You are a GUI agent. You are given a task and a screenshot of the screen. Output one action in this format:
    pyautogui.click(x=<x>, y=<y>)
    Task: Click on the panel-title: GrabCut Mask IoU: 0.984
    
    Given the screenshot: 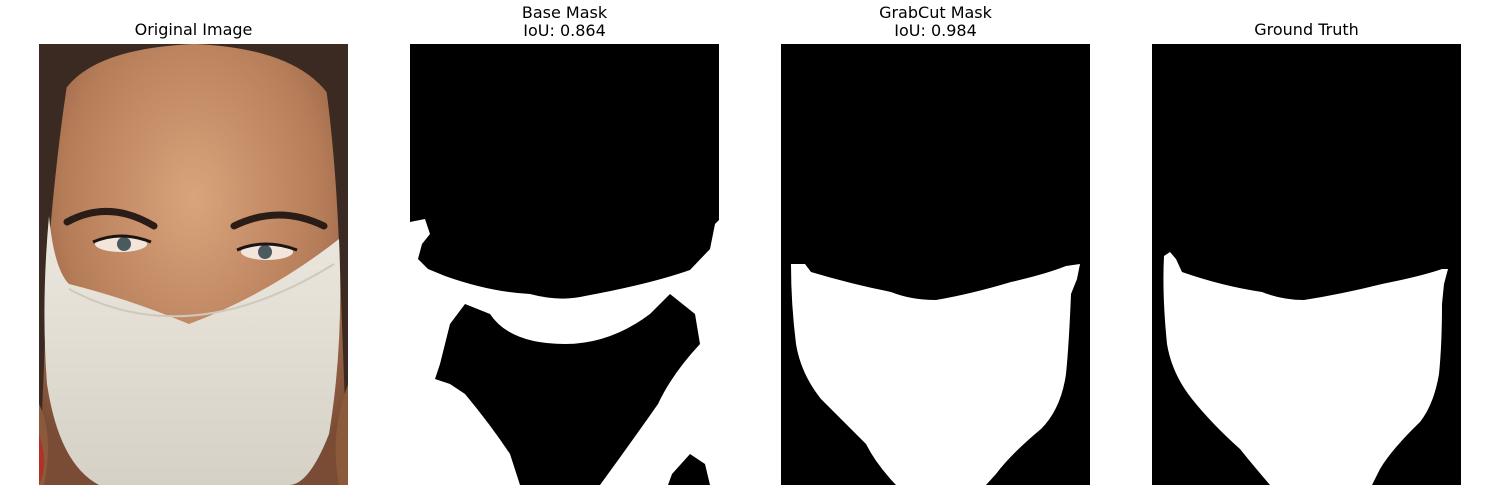 What is the action you would take?
    pyautogui.click(x=935, y=22)
    